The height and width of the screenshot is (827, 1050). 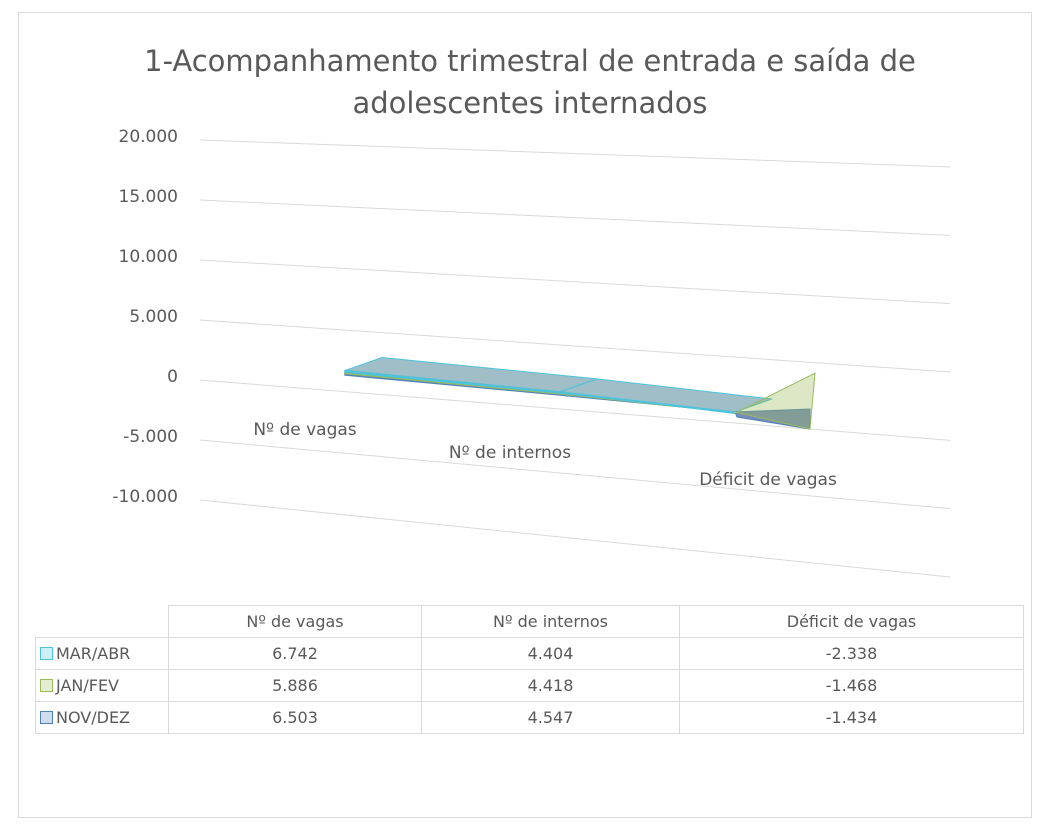 I want to click on table-cell: 4.418, so click(x=550, y=685).